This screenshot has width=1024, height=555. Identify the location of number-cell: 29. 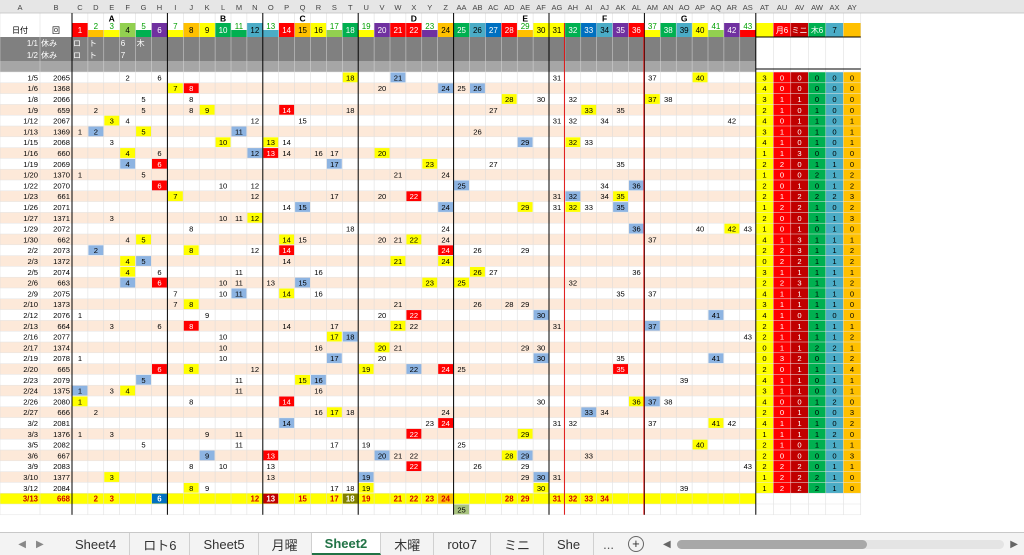
(525, 466).